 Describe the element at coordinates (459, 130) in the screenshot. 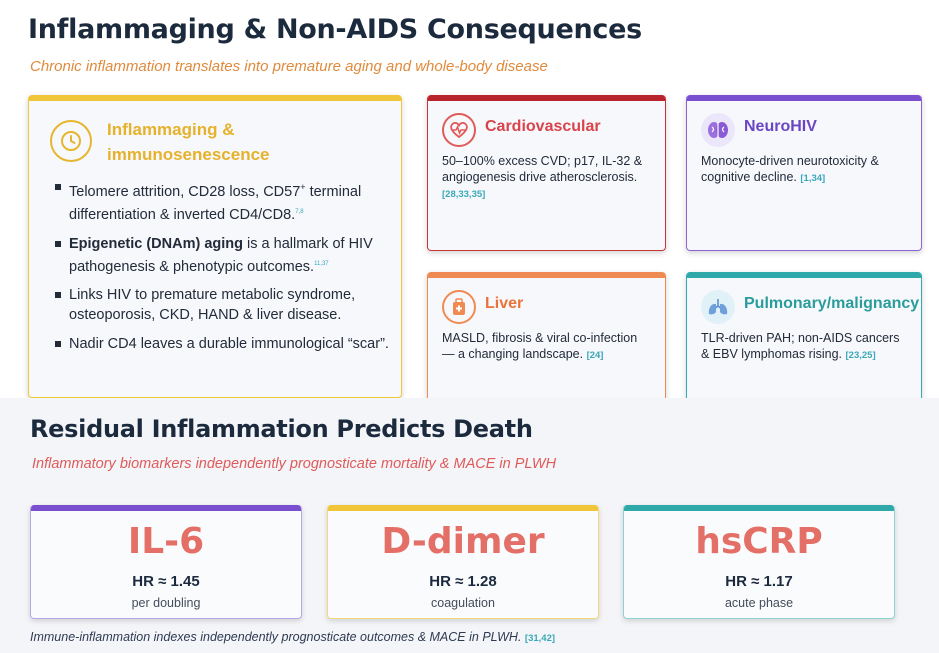

I see `heart-pulse-icon` at that location.